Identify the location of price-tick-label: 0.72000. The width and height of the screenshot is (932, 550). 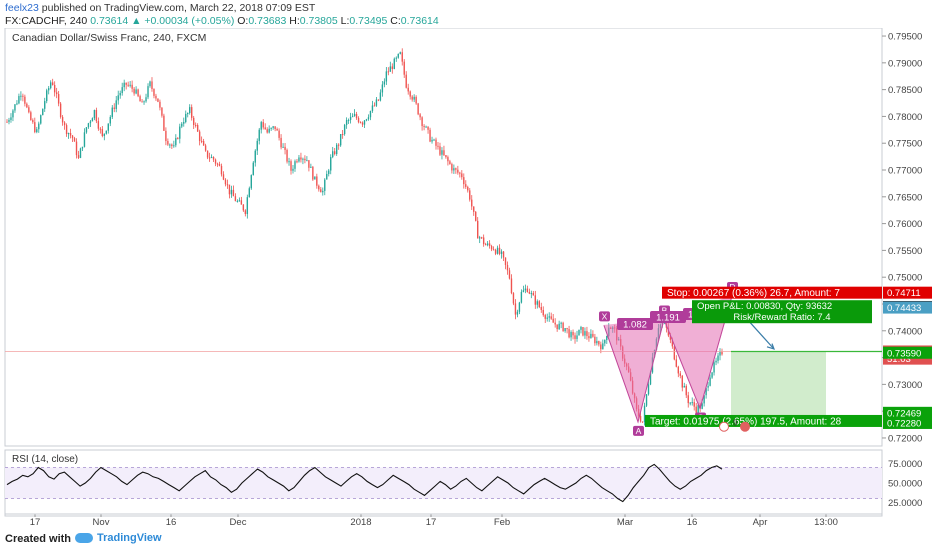
(905, 438).